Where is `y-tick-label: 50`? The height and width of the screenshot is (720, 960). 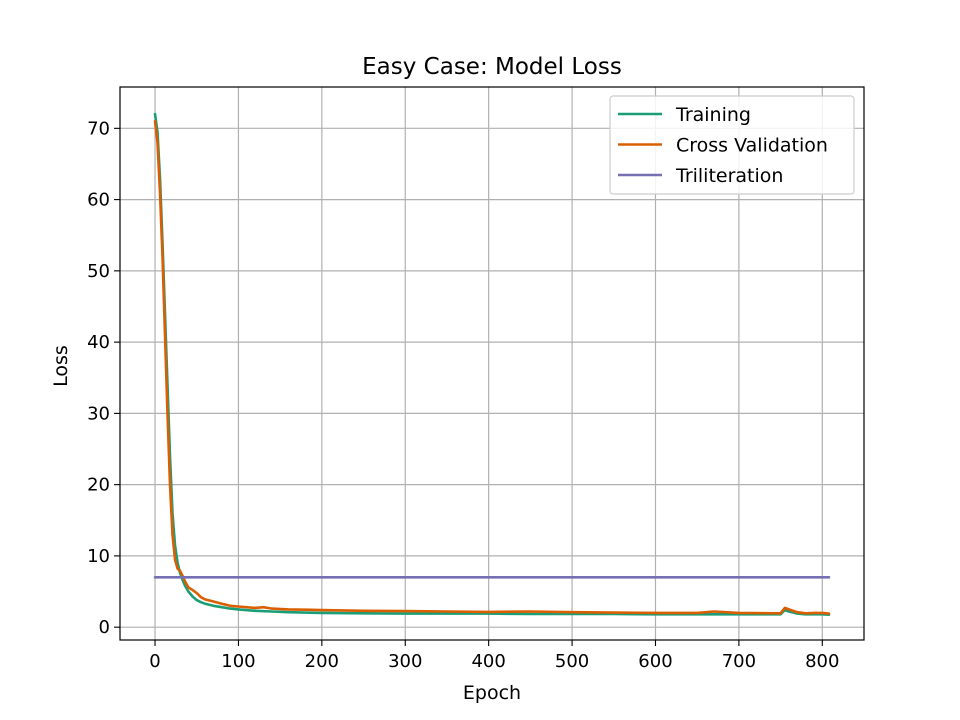
y-tick-label: 50 is located at coordinates (98, 271).